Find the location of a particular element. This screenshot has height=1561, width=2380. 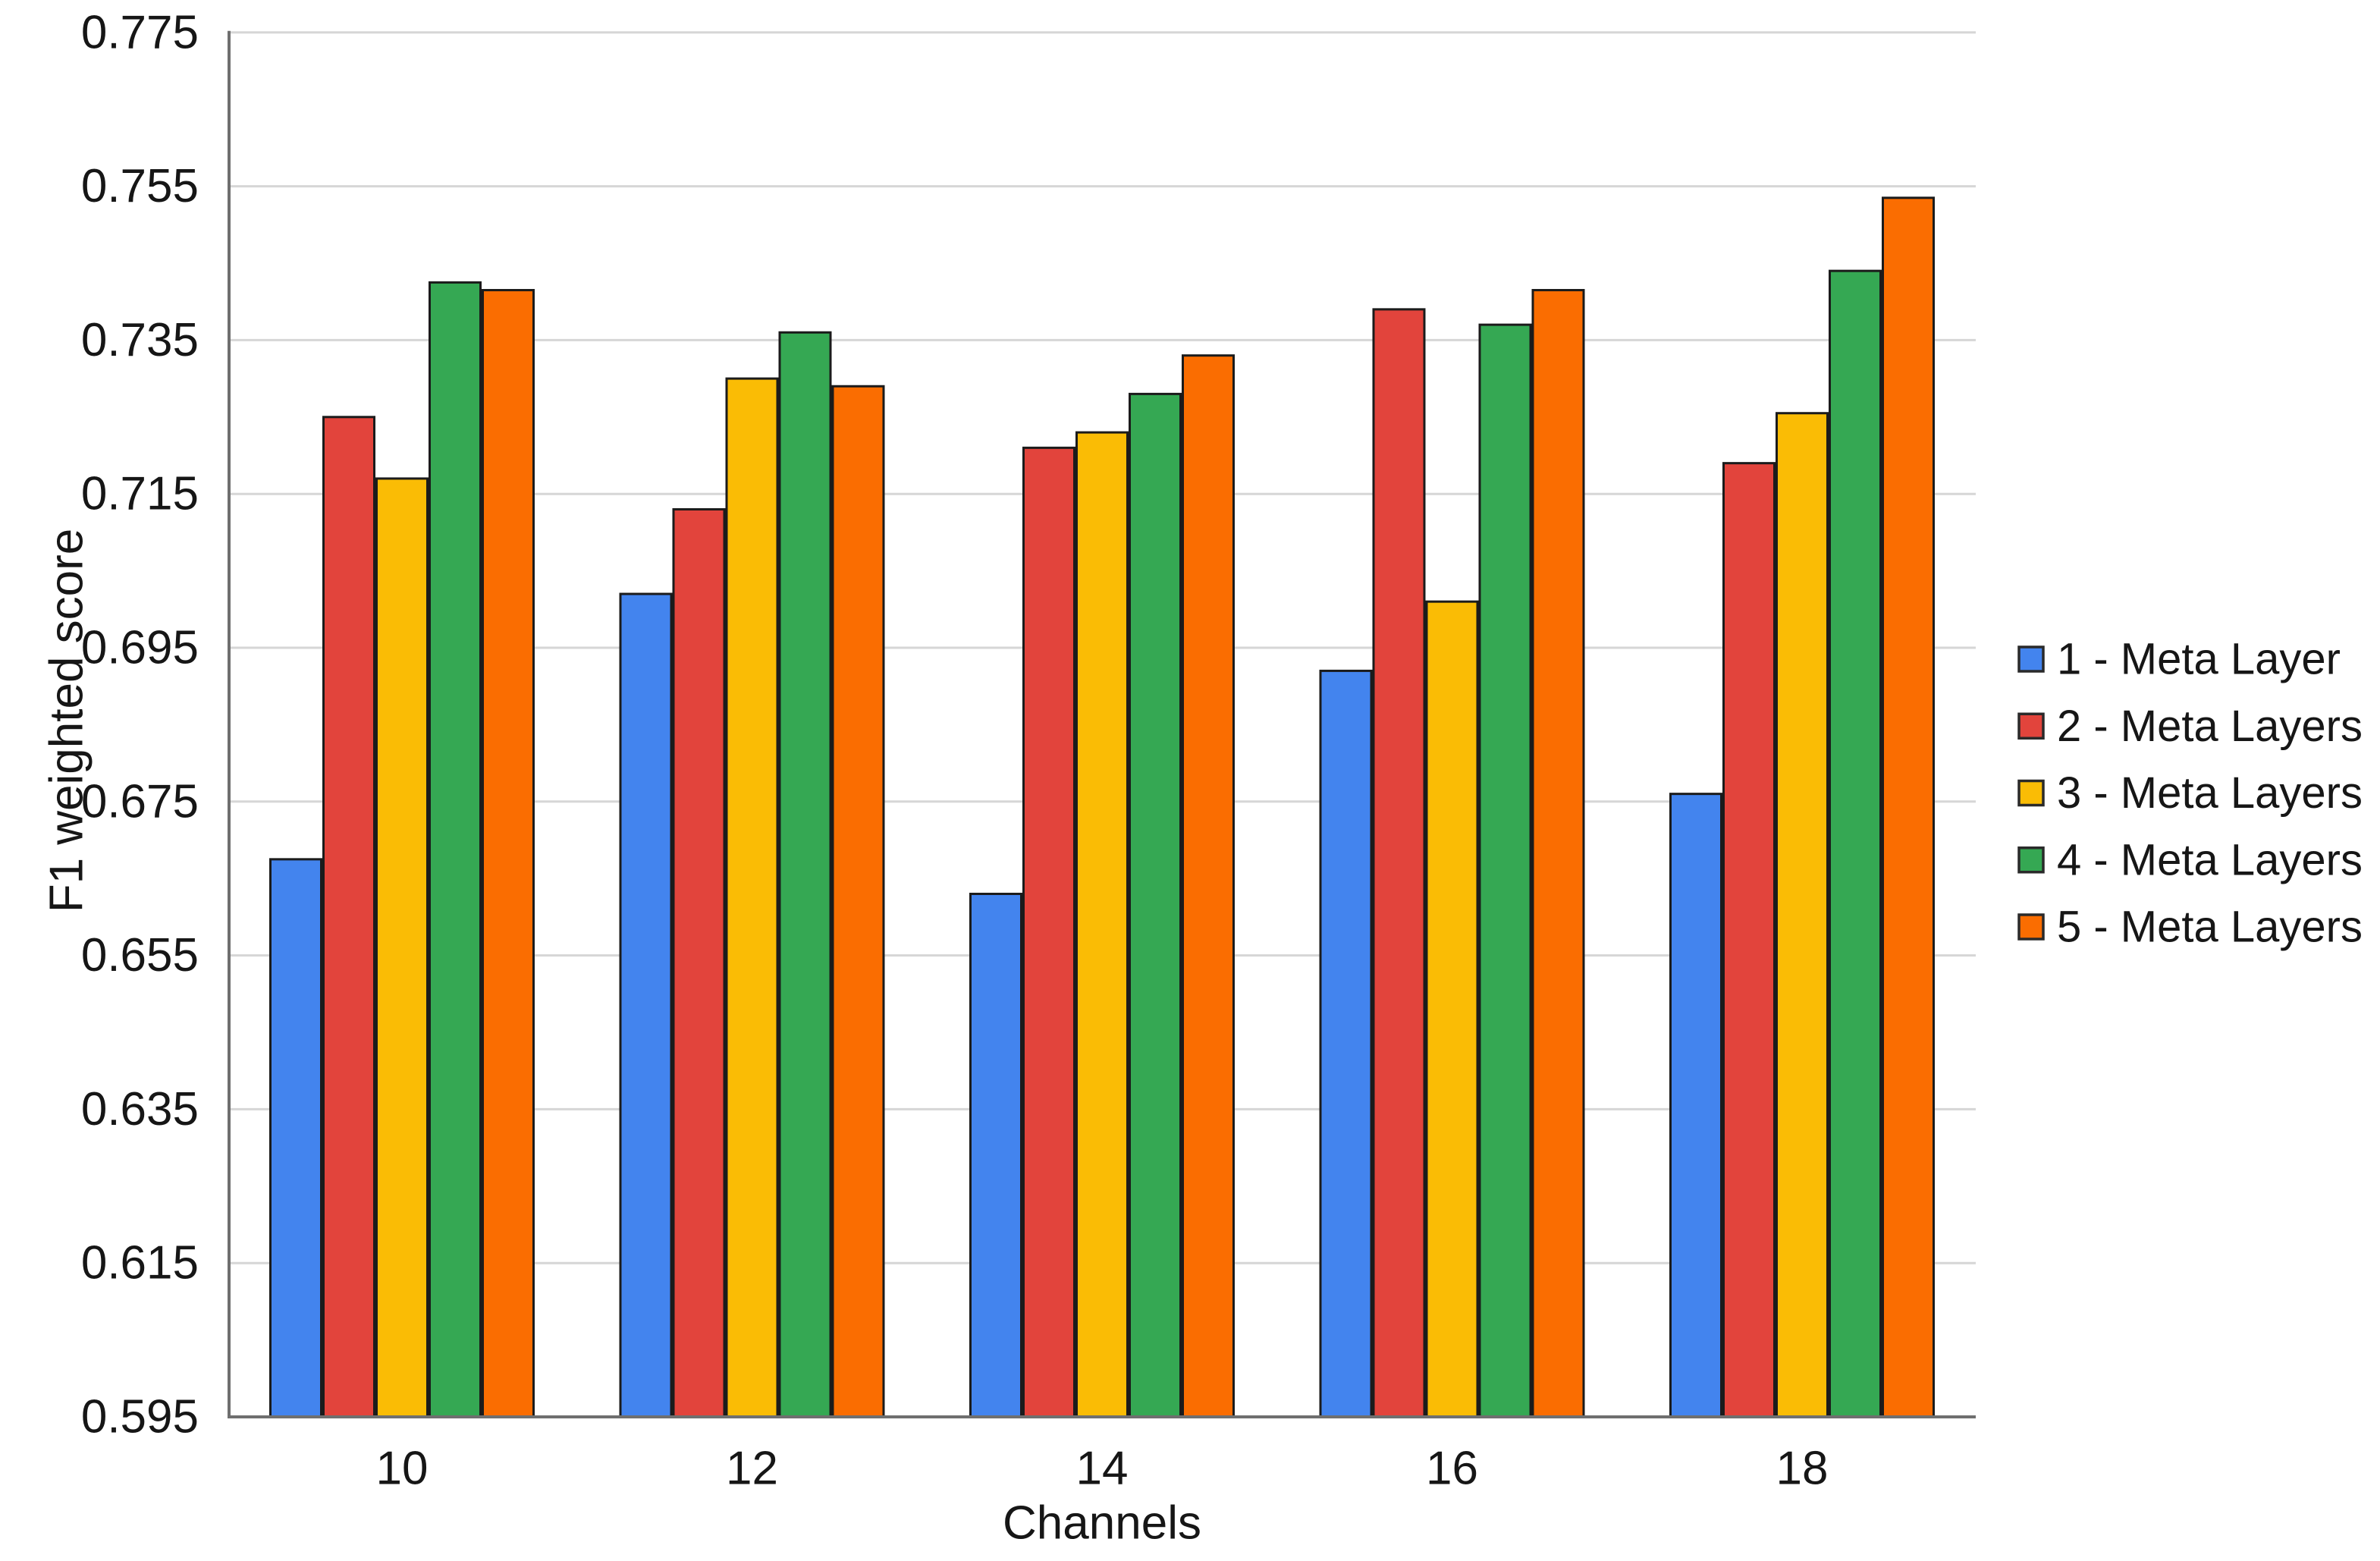

x-tick-label-16: 16 is located at coordinates (1452, 1469).